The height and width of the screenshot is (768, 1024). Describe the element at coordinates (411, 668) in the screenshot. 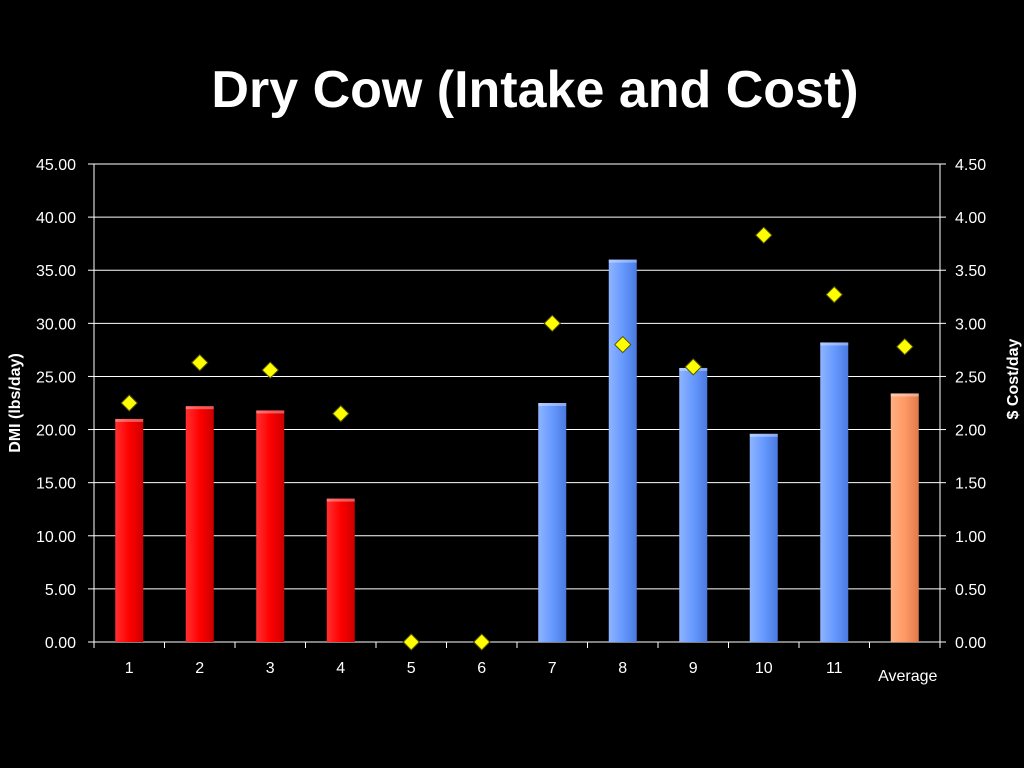

I see `x-tick-label: 5` at that location.